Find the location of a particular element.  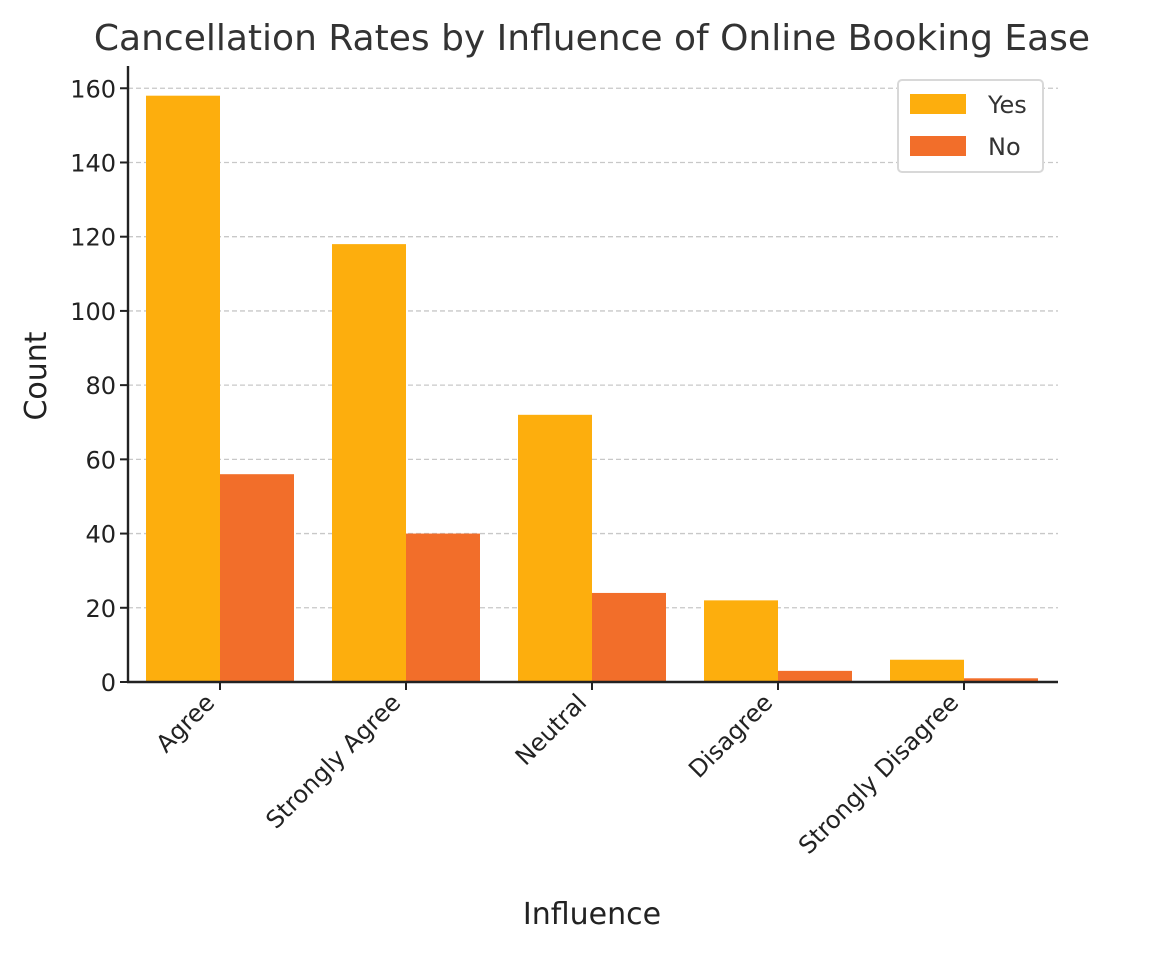

x-tick-label: Neutral is located at coordinates (551, 729).